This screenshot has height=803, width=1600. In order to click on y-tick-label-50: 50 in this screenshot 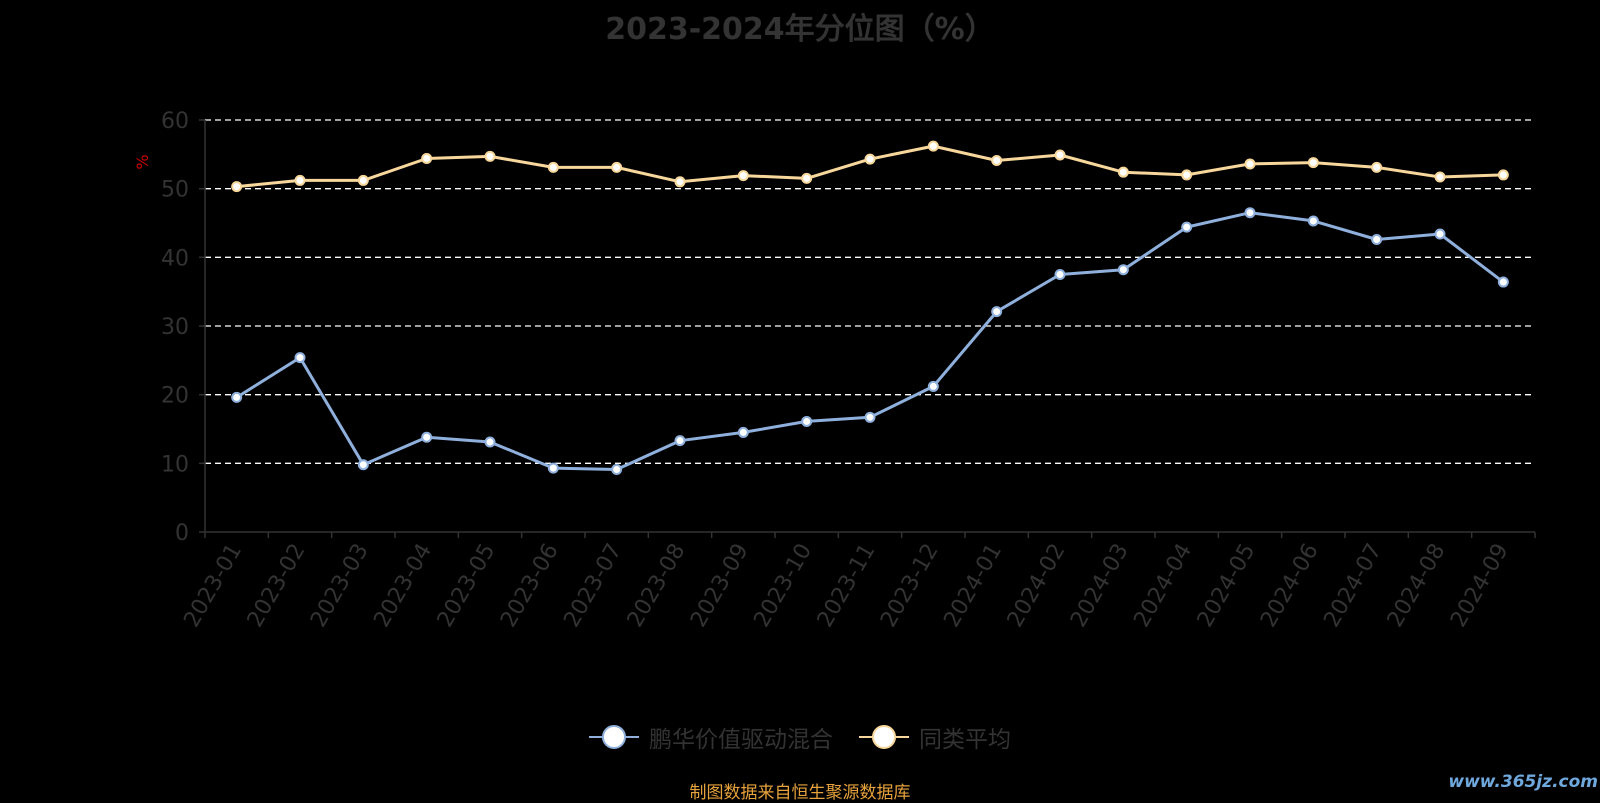, I will do `click(175, 190)`.